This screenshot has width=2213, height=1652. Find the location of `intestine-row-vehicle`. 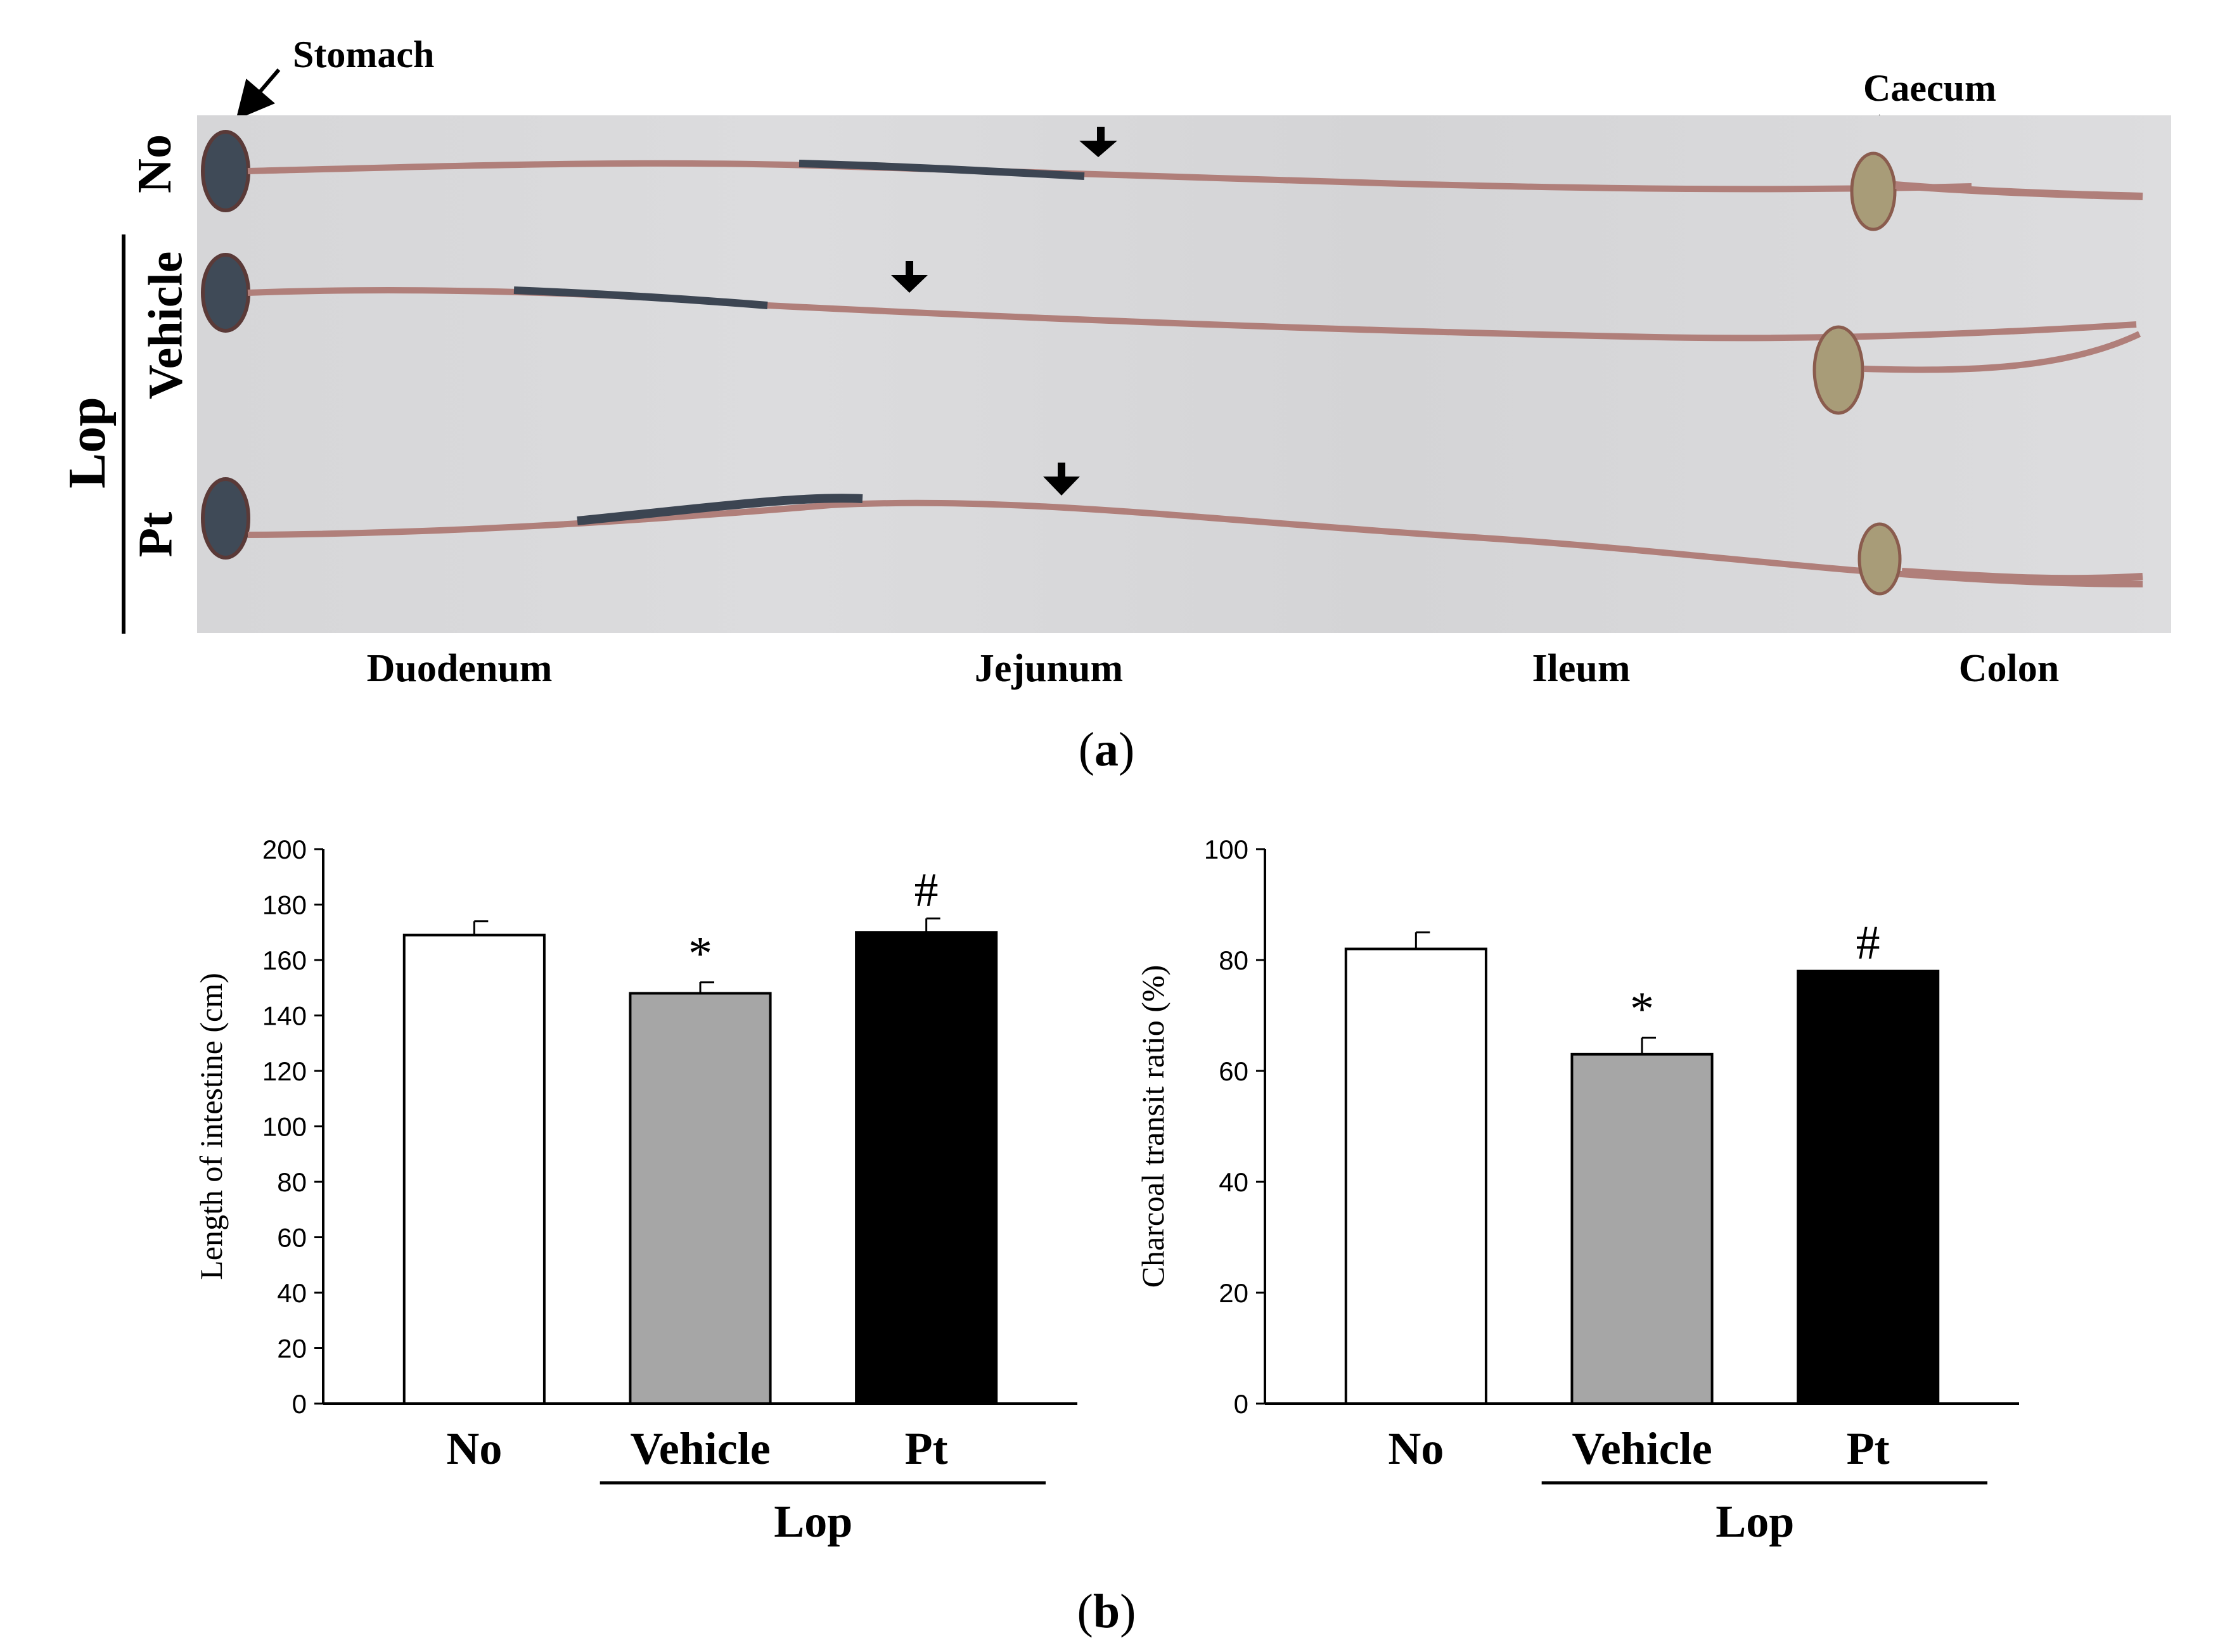

intestine-row-vehicle is located at coordinates (1171, 334).